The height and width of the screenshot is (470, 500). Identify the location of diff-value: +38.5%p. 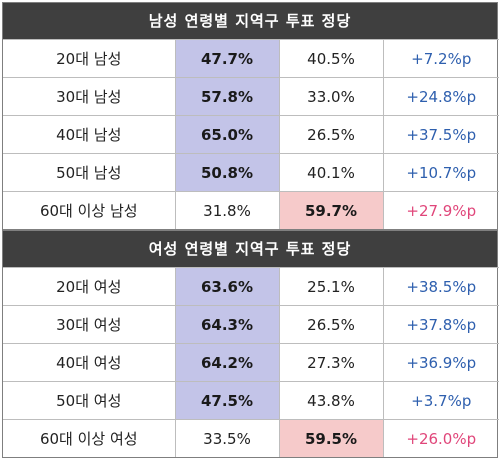
(440, 286).